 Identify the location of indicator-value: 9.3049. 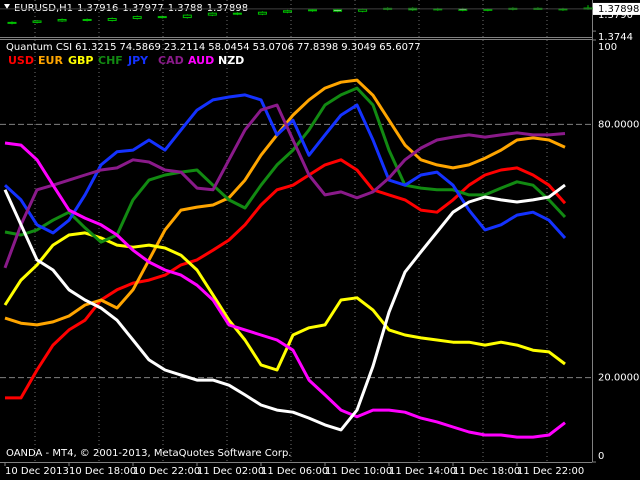
(358, 47).